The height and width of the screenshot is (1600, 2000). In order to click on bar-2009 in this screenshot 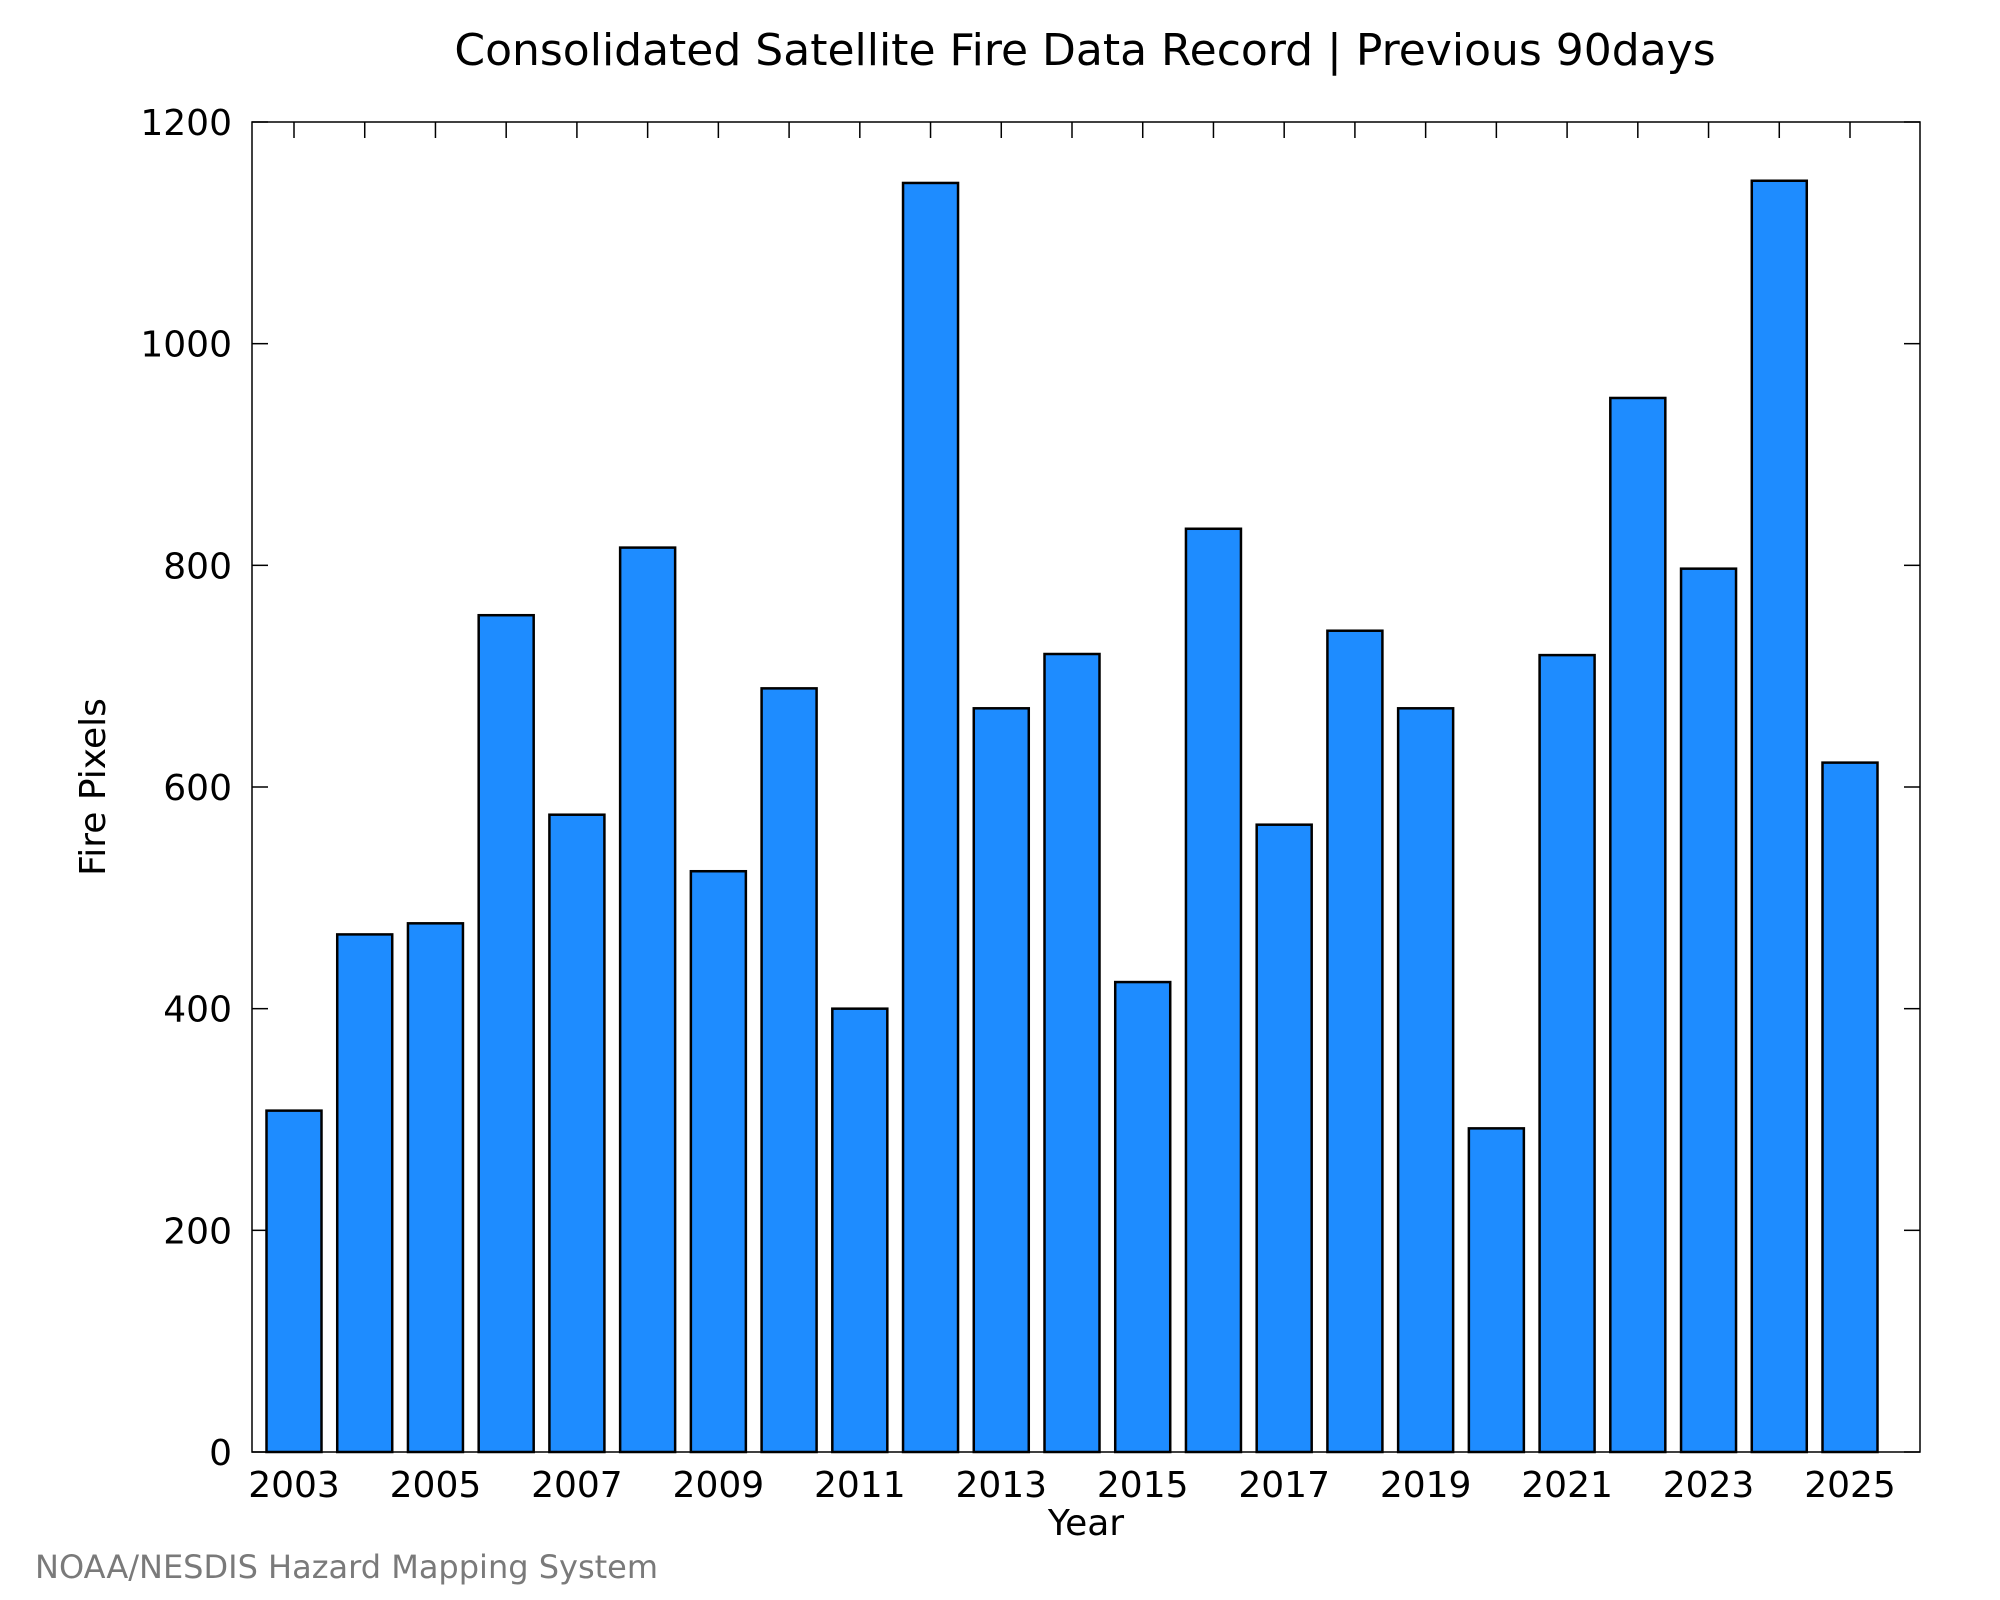, I will do `click(718, 1161)`.